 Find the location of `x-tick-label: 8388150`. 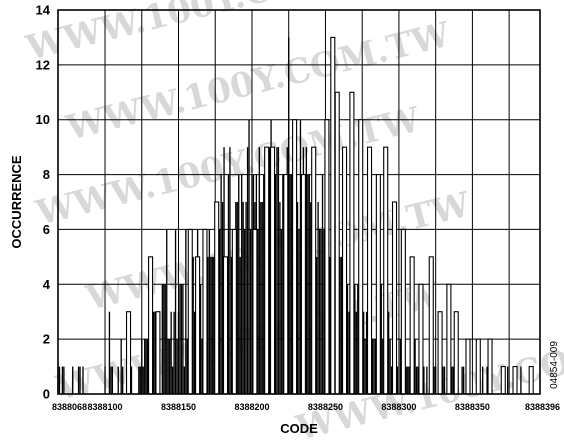

x-tick-label: 8388150 is located at coordinates (178, 407).